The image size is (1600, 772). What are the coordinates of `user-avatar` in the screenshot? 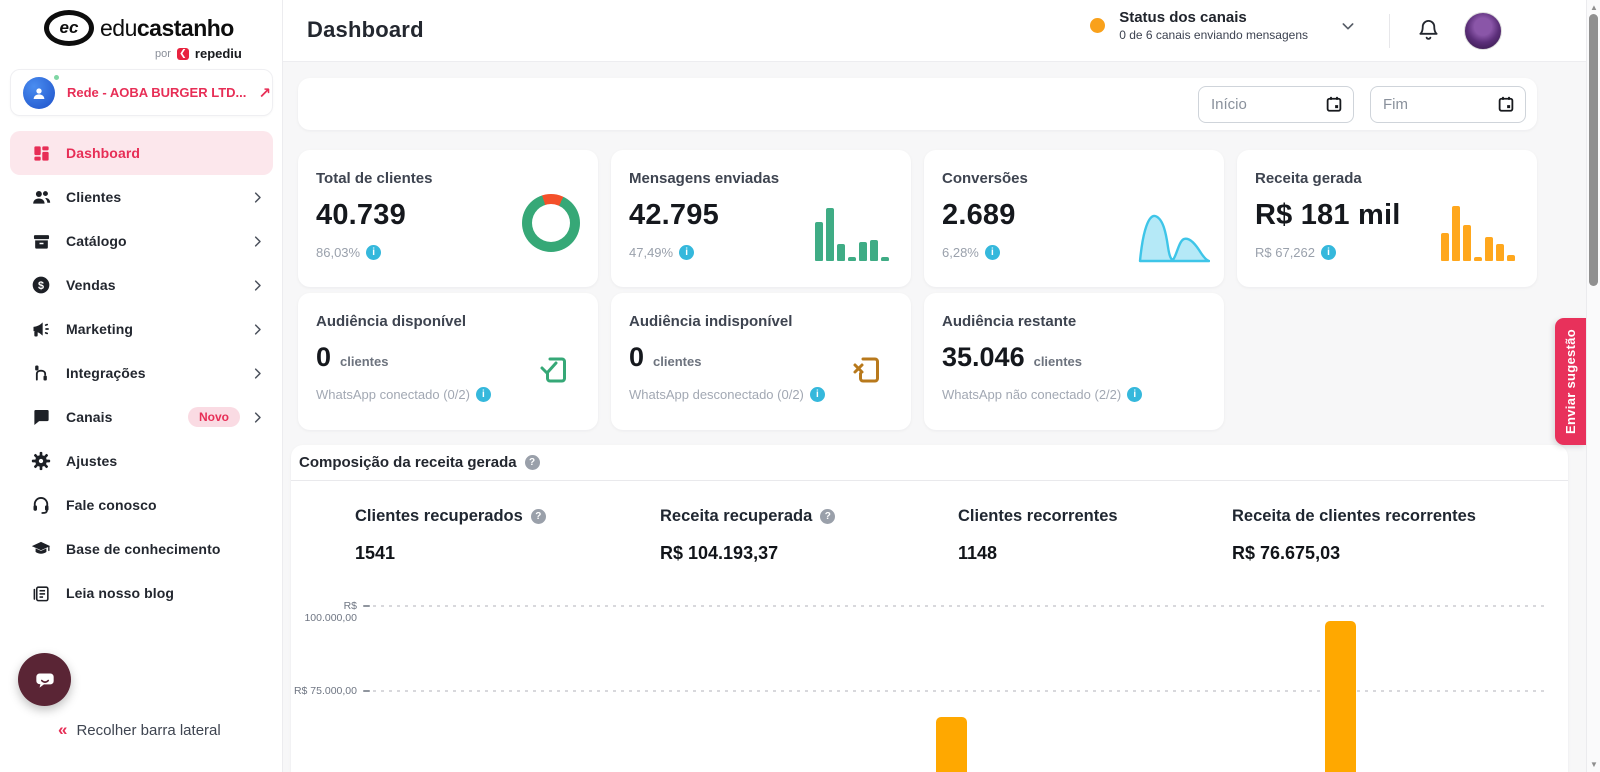 It's located at (1483, 31).